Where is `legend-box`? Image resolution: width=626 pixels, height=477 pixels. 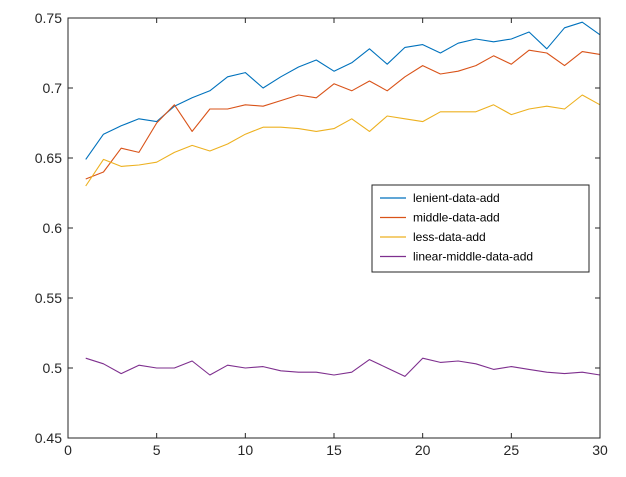 legend-box is located at coordinates (480, 228).